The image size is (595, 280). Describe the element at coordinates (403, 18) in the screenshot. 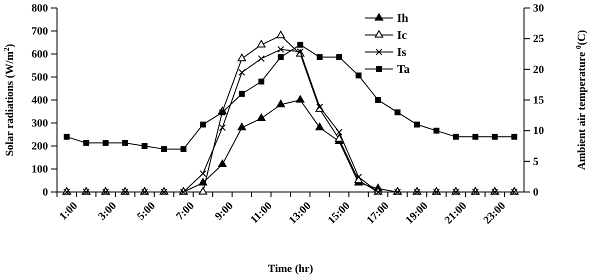

I see `legend-label: Ih` at that location.